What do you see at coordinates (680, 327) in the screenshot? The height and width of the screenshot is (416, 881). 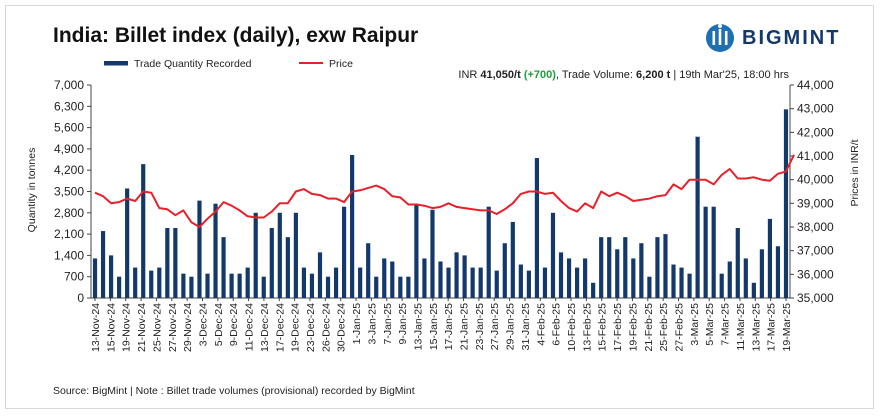 I see `x-tick-label: 27-Feb-25` at bounding box center [680, 327].